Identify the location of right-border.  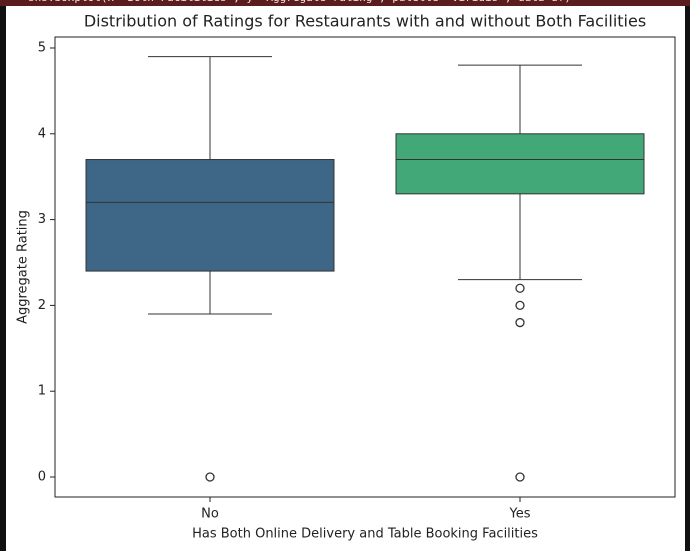
(687, 278).